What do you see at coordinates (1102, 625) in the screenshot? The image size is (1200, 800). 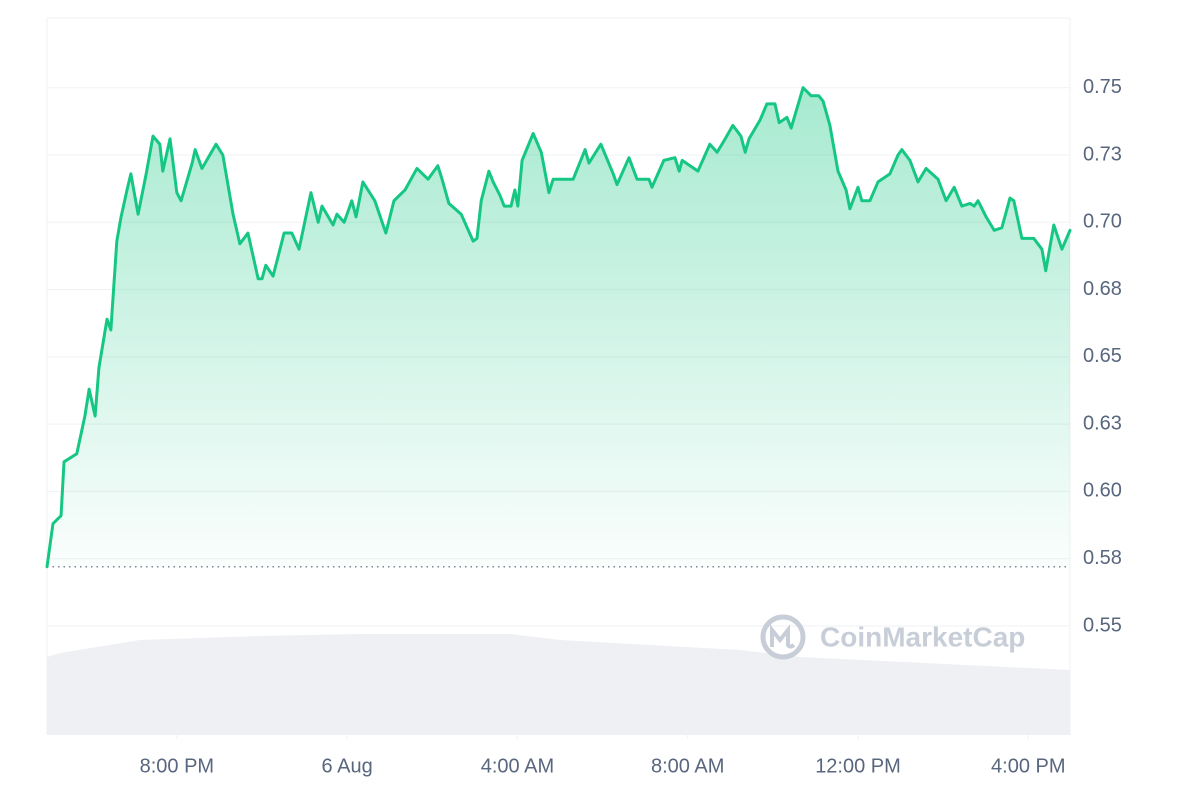 I see `y-tick-label: 0.55` at bounding box center [1102, 625].